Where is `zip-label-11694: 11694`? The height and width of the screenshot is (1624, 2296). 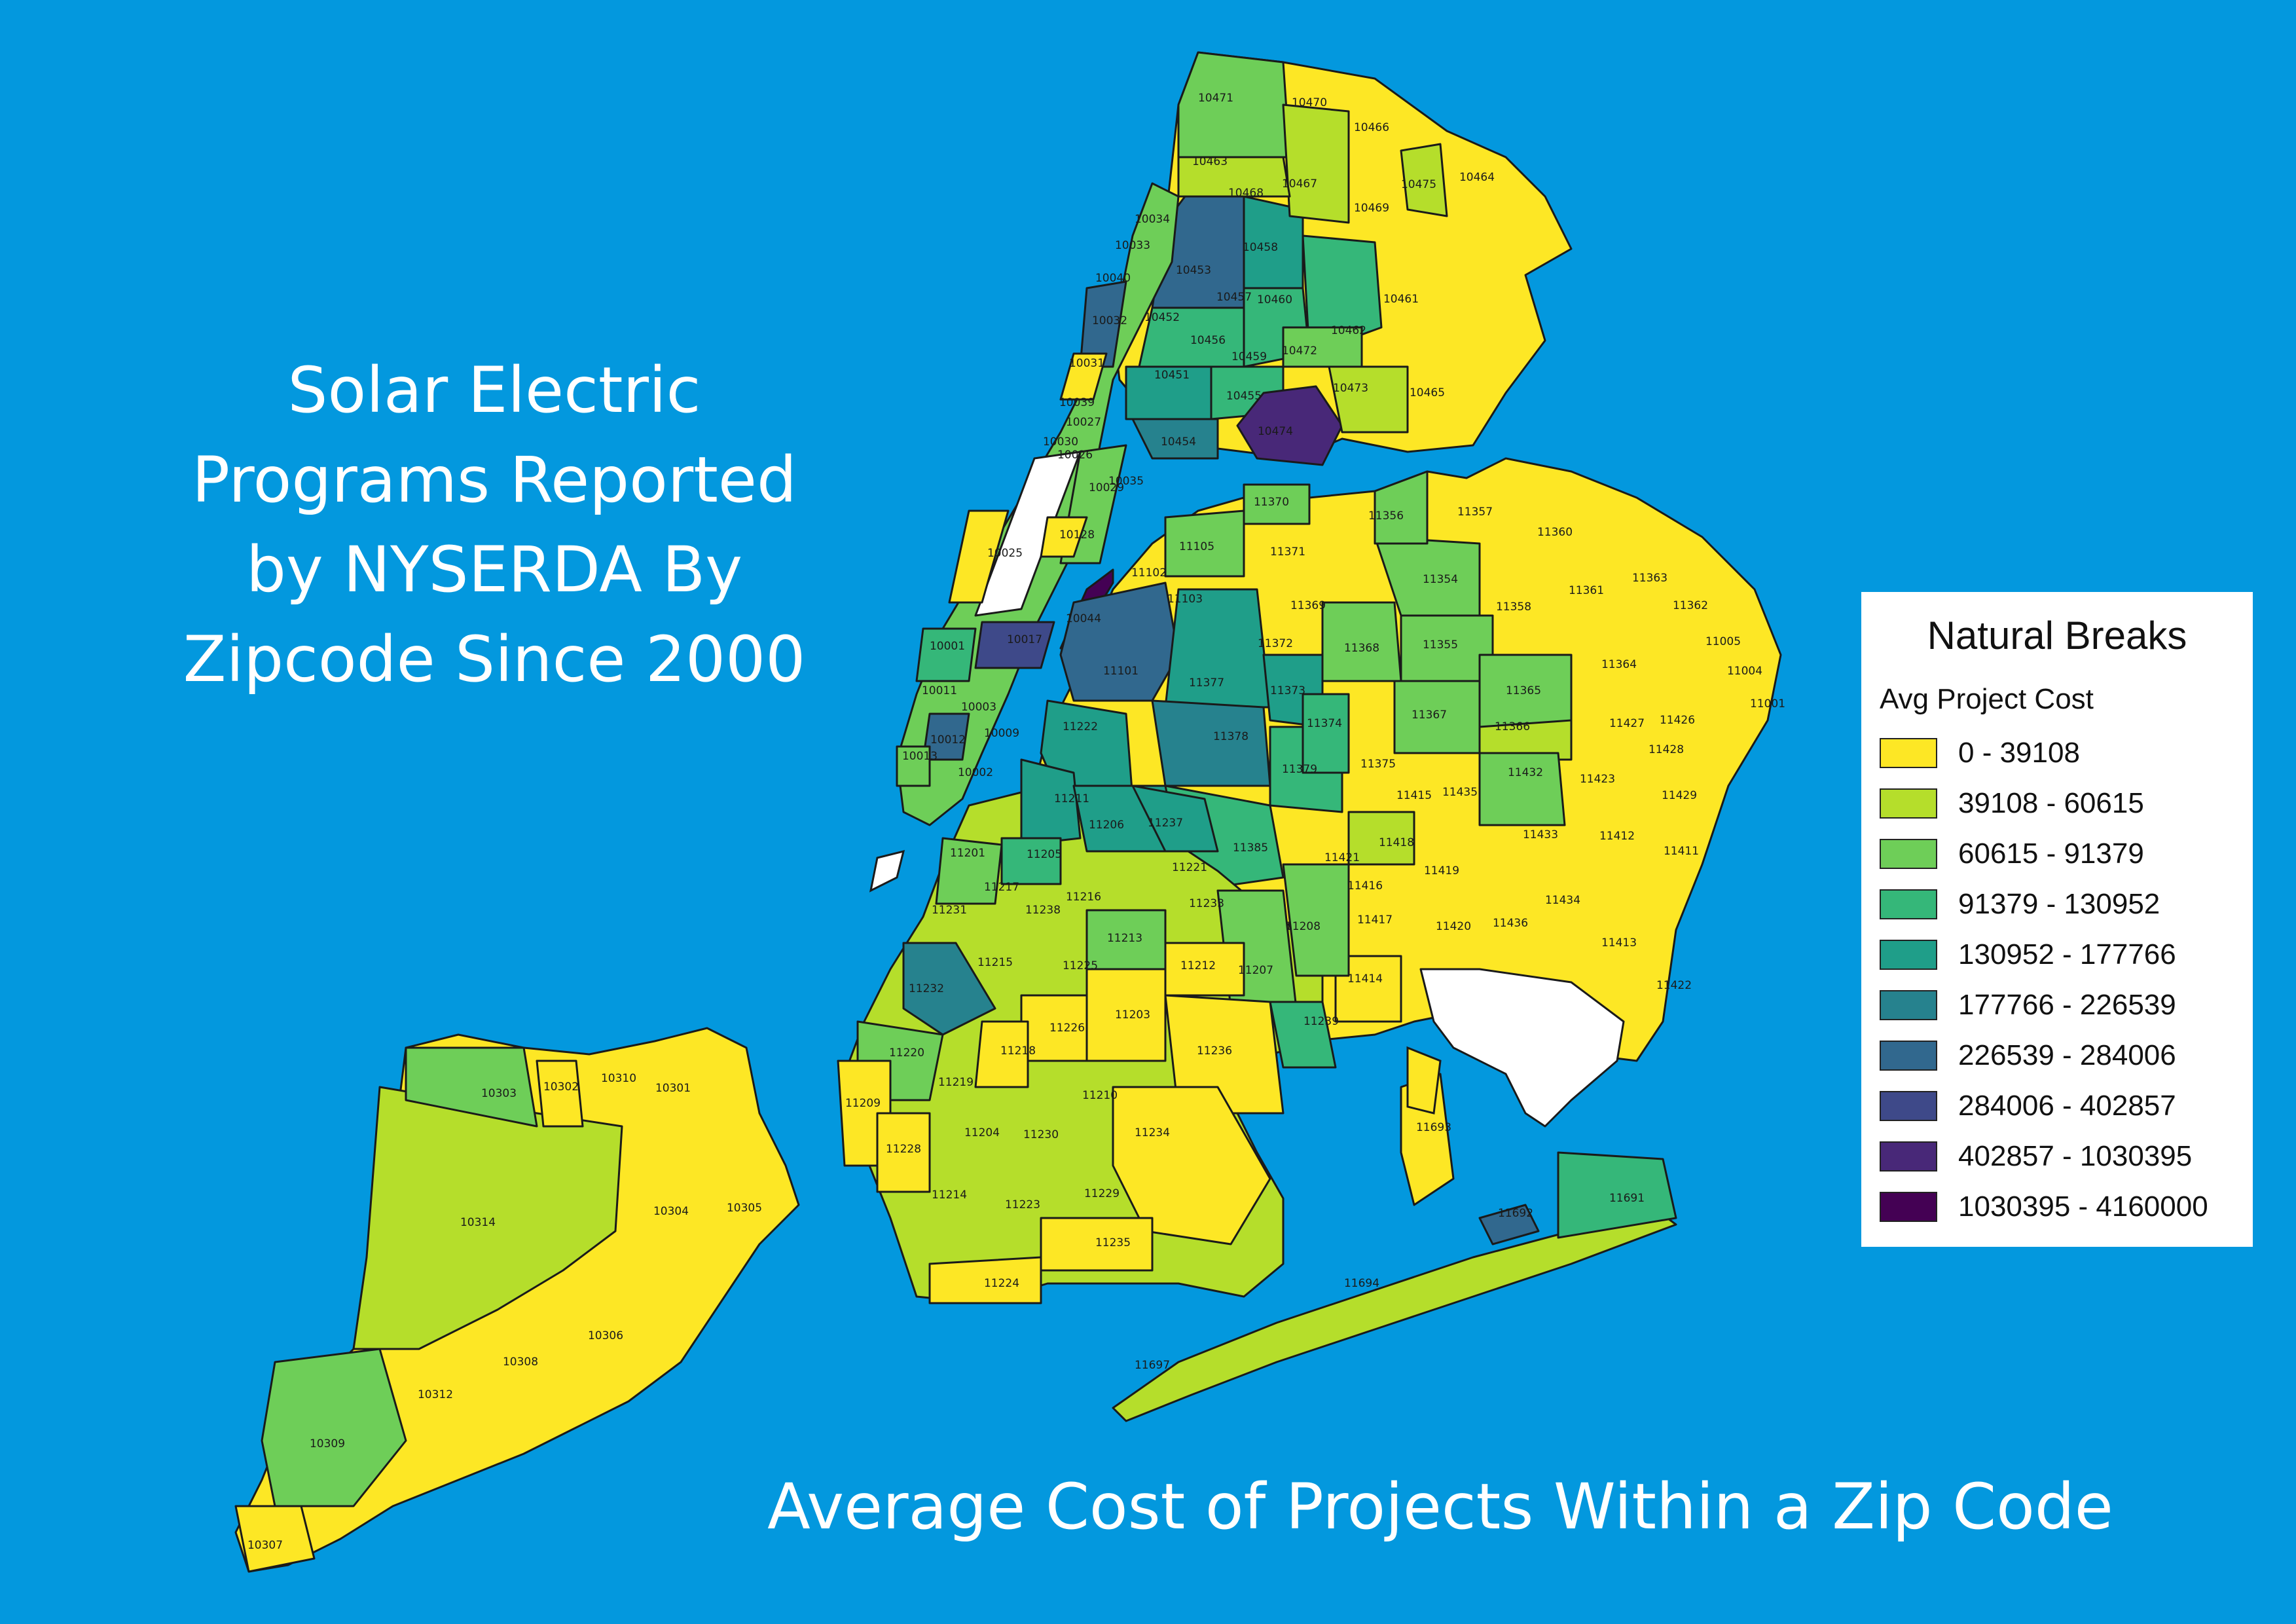
zip-label-11694: 11694 is located at coordinates (1361, 1283).